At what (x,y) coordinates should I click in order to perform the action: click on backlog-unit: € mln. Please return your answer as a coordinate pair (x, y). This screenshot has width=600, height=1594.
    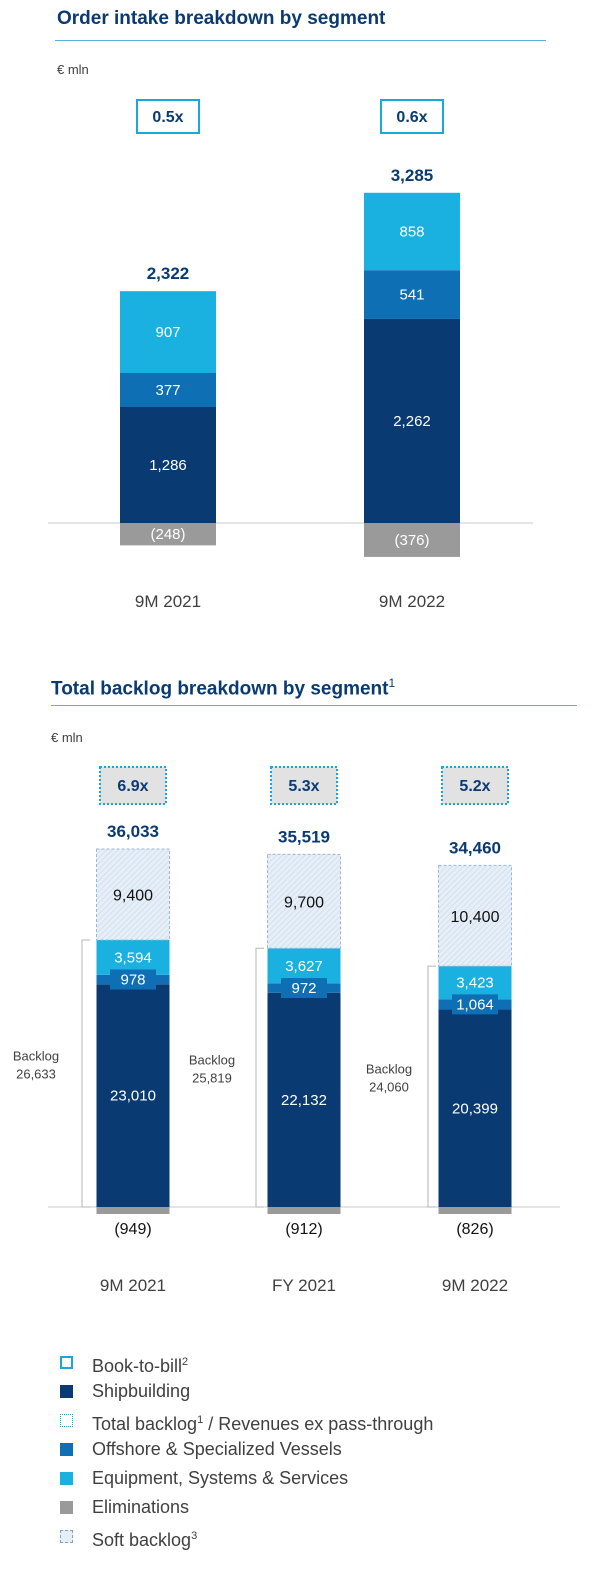
    Looking at the image, I should click on (67, 737).